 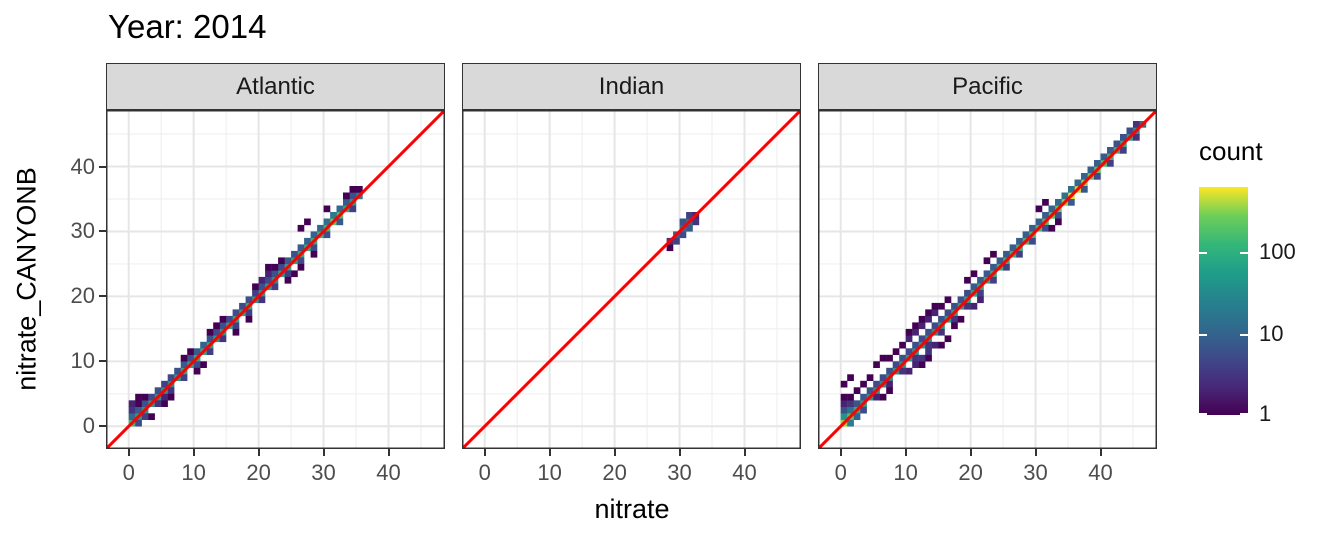 What do you see at coordinates (82, 231) in the screenshot?
I see `y-tick-label: 30` at bounding box center [82, 231].